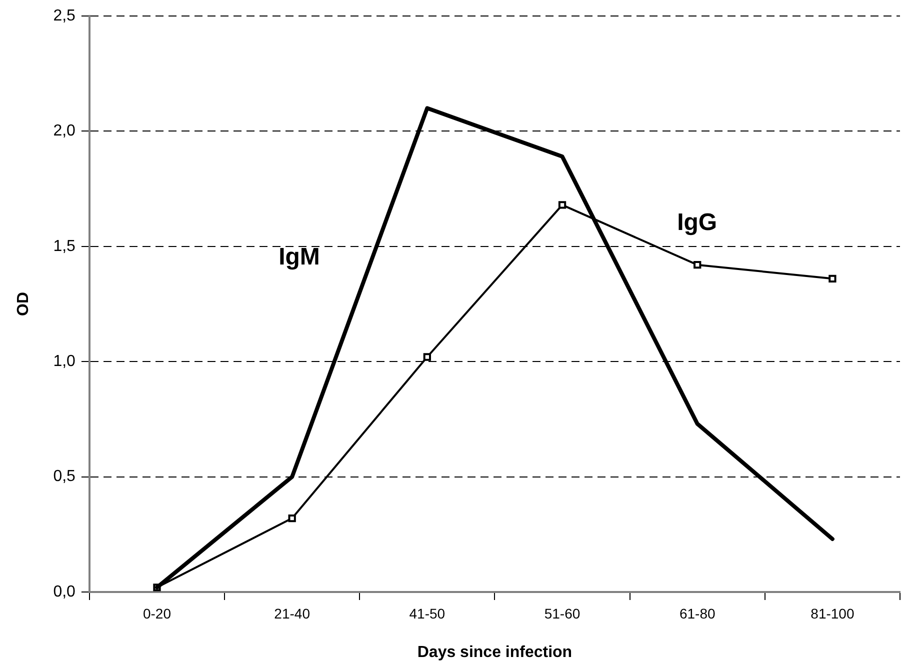 The height and width of the screenshot is (672, 906). Describe the element at coordinates (64, 477) in the screenshot. I see `y-tick-label: 0,5` at that location.